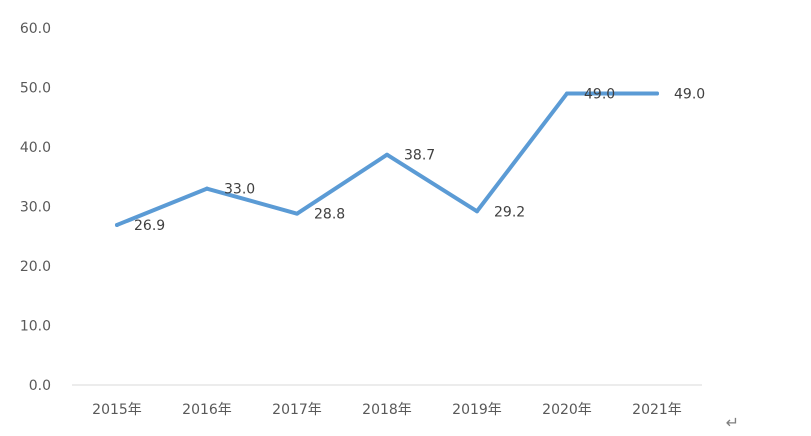 This screenshot has height=436, width=811. What do you see at coordinates (329, 215) in the screenshot?
I see `data-label: 28.8` at bounding box center [329, 215].